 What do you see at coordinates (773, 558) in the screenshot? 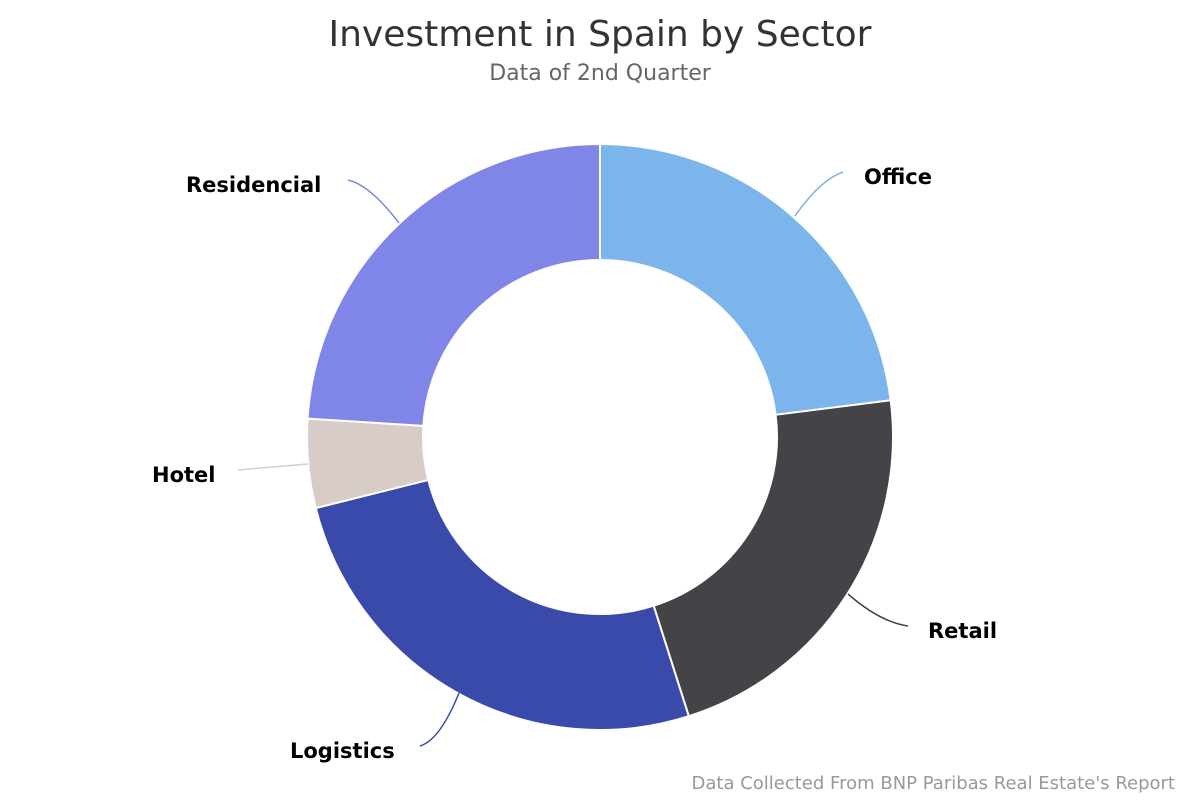
I see `slice-retail` at bounding box center [773, 558].